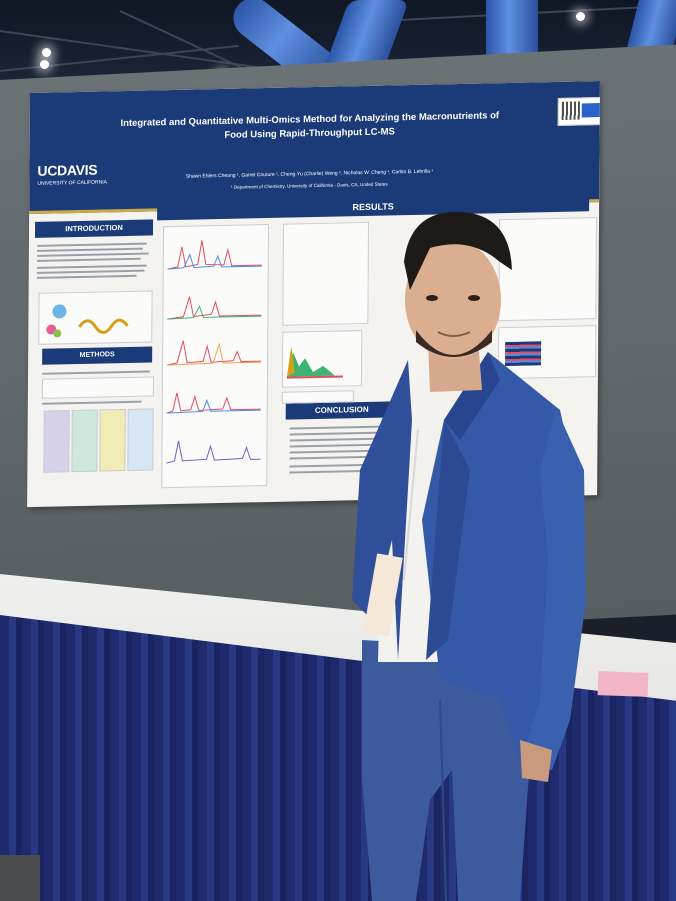  Describe the element at coordinates (536, 761) in the screenshot. I see `hand` at that location.